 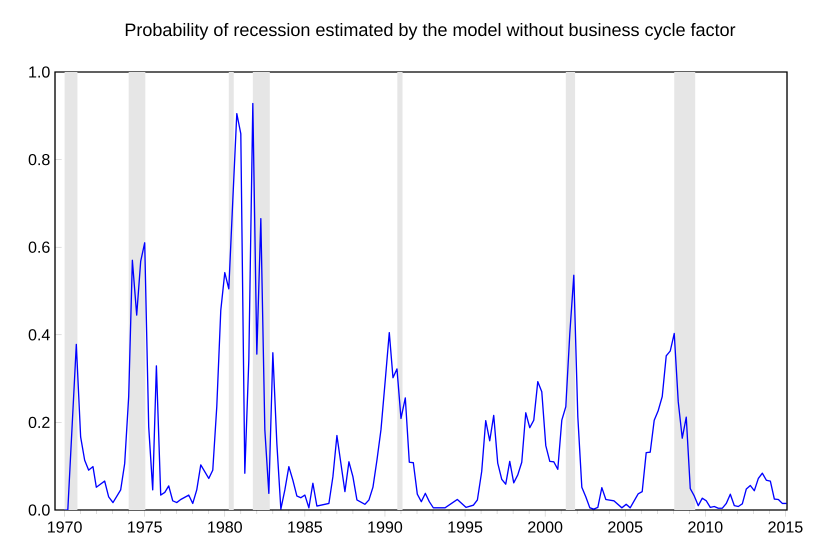 What do you see at coordinates (39, 510) in the screenshot?
I see `y-tick-label: 0.0` at bounding box center [39, 510].